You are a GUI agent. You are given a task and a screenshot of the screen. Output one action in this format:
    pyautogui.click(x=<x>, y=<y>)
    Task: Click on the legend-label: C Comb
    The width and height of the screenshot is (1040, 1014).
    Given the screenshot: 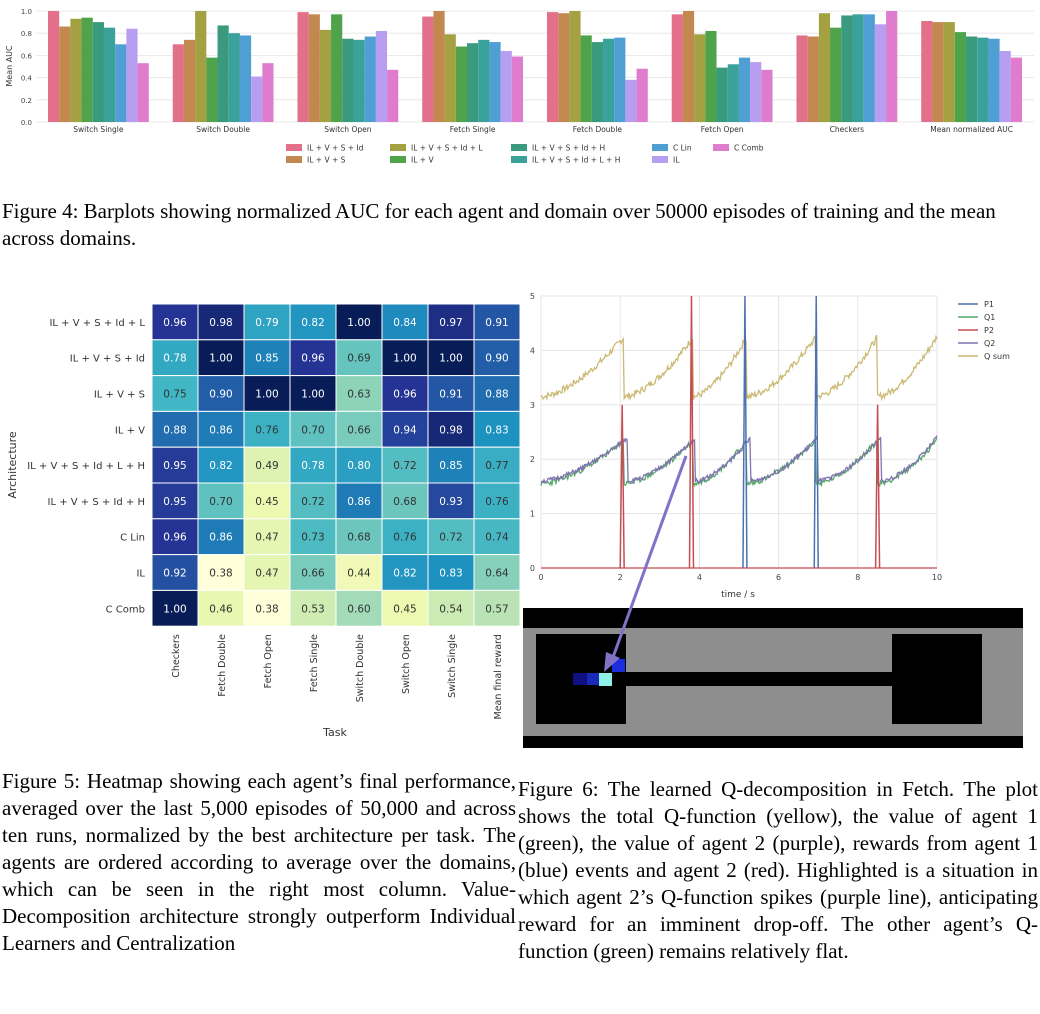 What is the action you would take?
    pyautogui.click(x=749, y=148)
    